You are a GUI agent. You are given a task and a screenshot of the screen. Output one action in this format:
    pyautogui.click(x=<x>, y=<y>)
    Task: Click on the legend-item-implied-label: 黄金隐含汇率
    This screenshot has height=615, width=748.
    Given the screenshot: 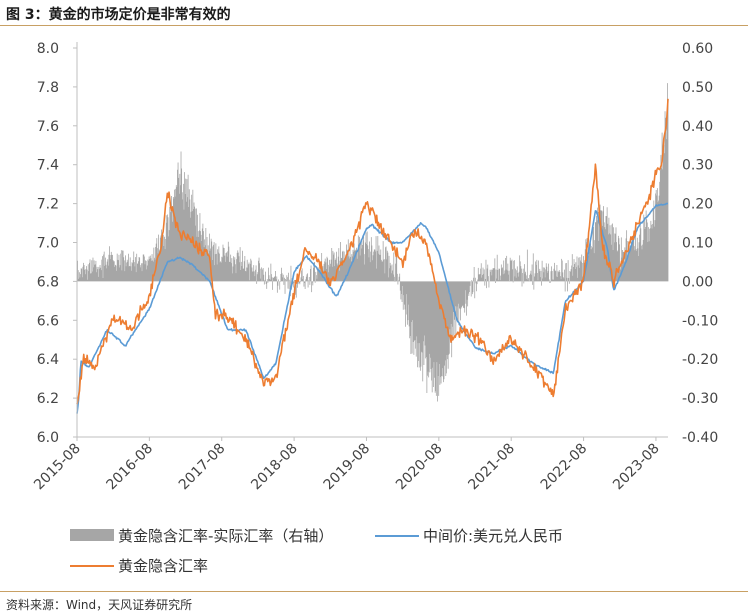 What is the action you would take?
    pyautogui.click(x=163, y=566)
    